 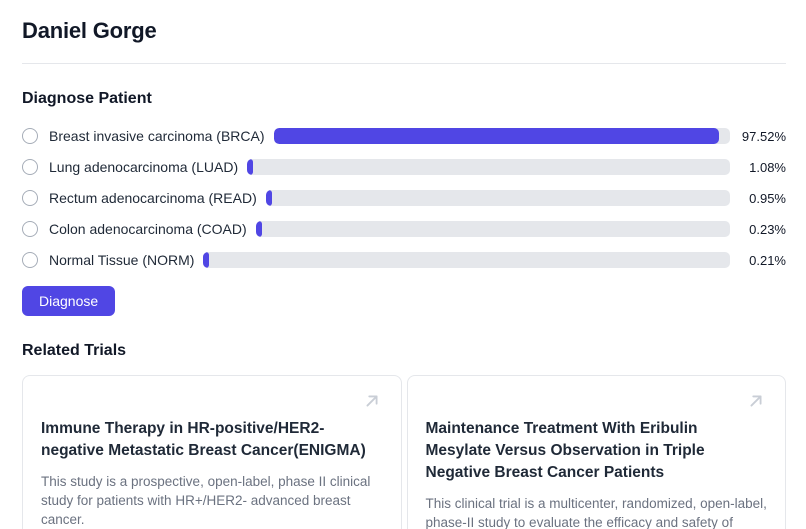 What do you see at coordinates (122, 260) in the screenshot?
I see `prediction-label: Normal Tissue (NORM)` at bounding box center [122, 260].